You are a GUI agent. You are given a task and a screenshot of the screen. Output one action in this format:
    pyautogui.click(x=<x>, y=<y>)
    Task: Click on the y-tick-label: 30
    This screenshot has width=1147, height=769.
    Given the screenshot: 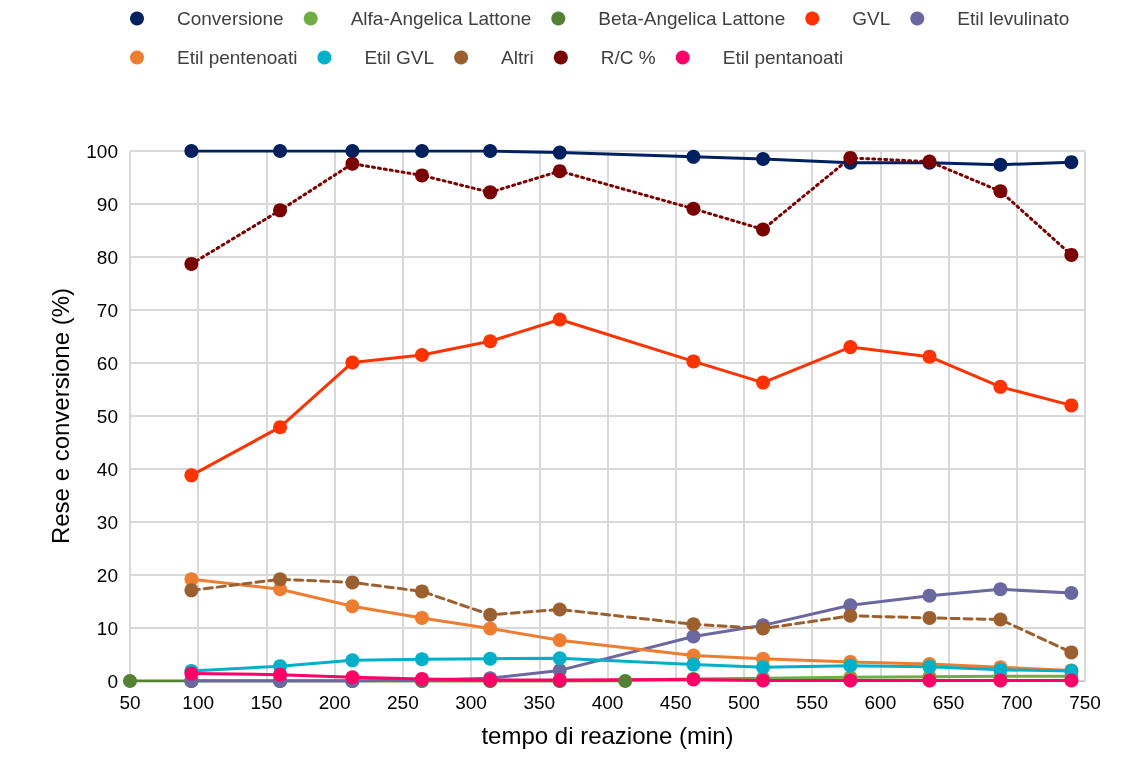 What is the action you would take?
    pyautogui.click(x=107, y=522)
    